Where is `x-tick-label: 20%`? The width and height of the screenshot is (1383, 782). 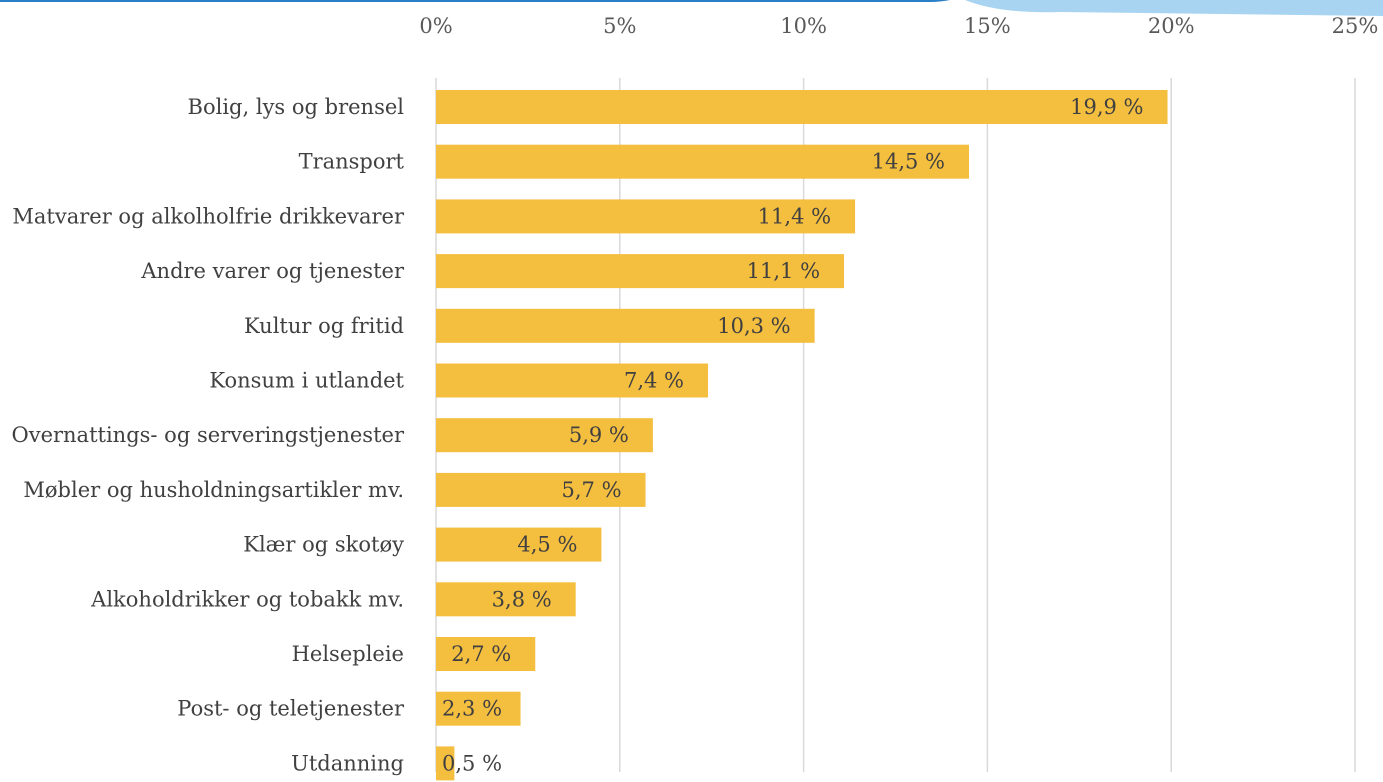
x-tick-label: 20% is located at coordinates (1171, 26).